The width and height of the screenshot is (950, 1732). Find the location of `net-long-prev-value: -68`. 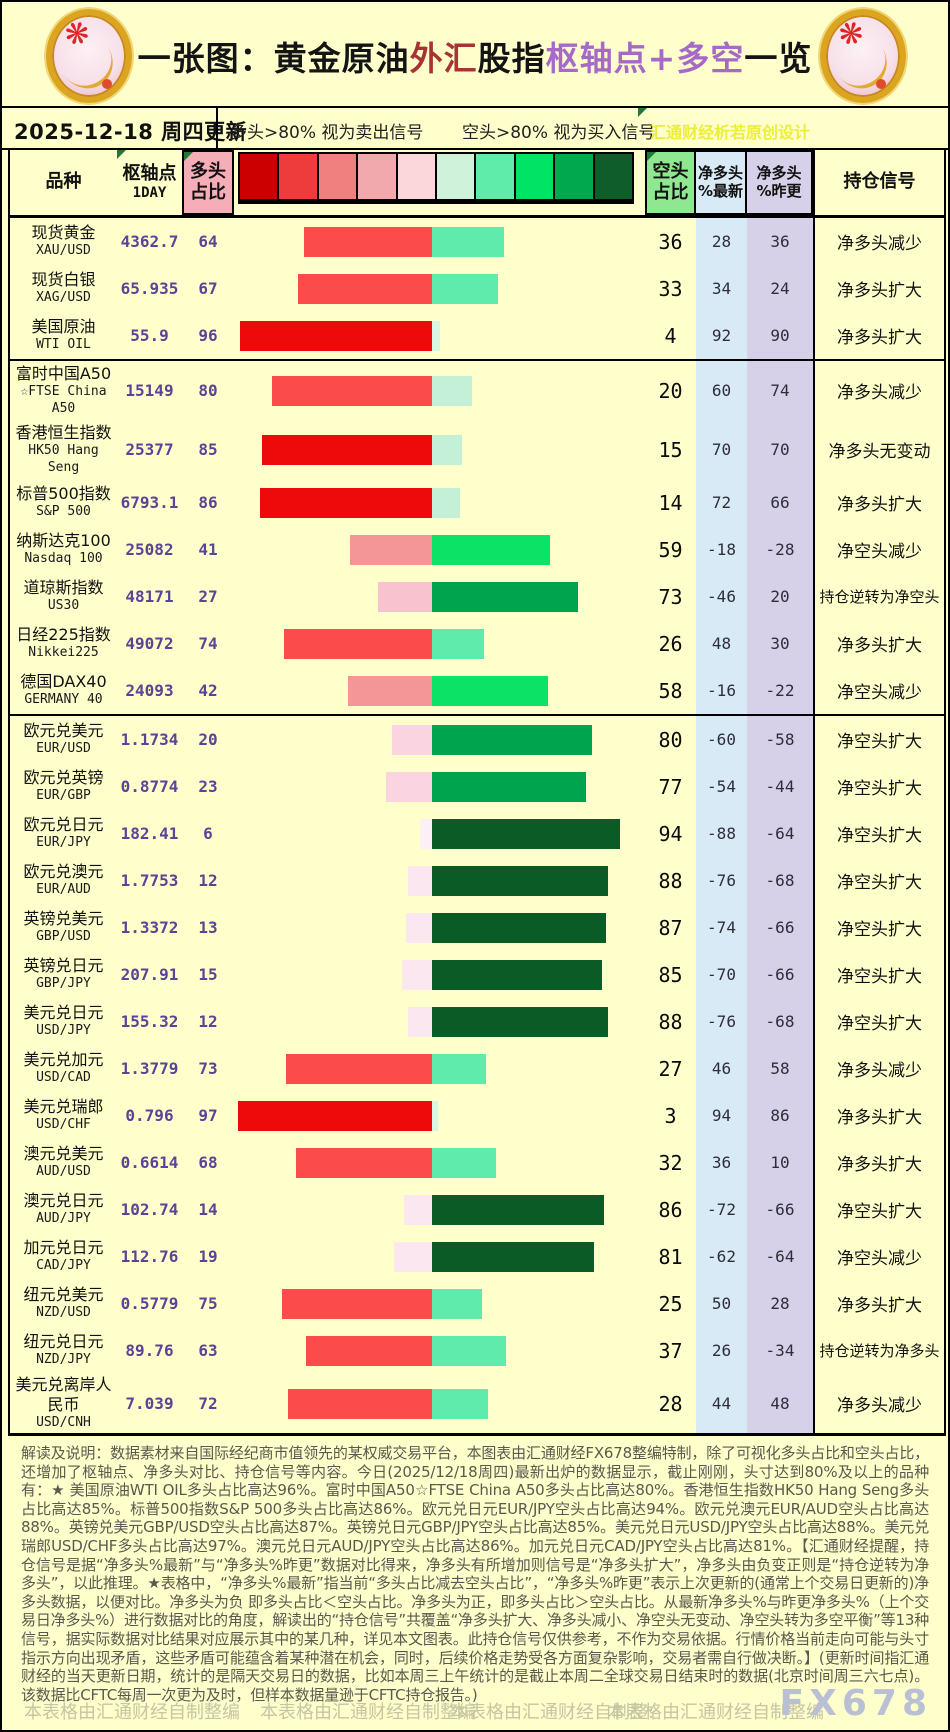

net-long-prev-value: -68 is located at coordinates (780, 1021).